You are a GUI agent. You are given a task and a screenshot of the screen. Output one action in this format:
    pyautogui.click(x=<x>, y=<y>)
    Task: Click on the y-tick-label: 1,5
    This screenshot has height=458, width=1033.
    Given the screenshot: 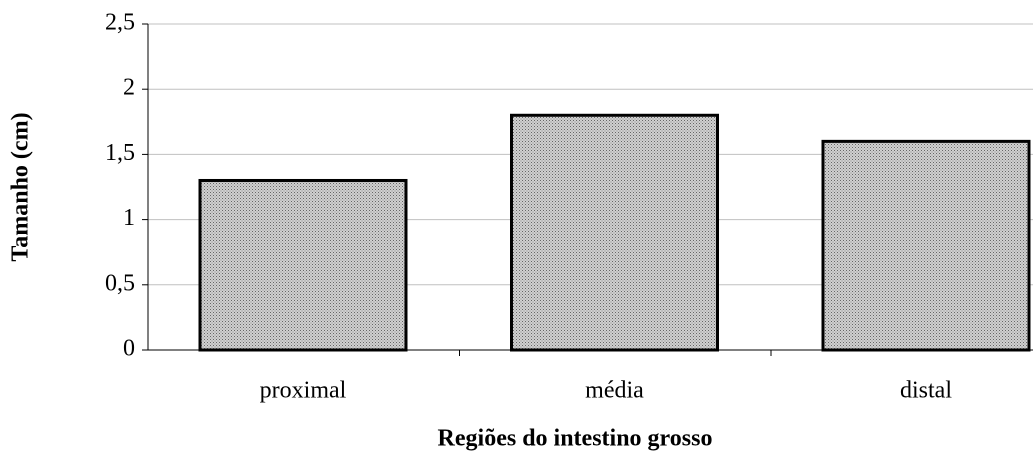 What is the action you would take?
    pyautogui.click(x=120, y=153)
    